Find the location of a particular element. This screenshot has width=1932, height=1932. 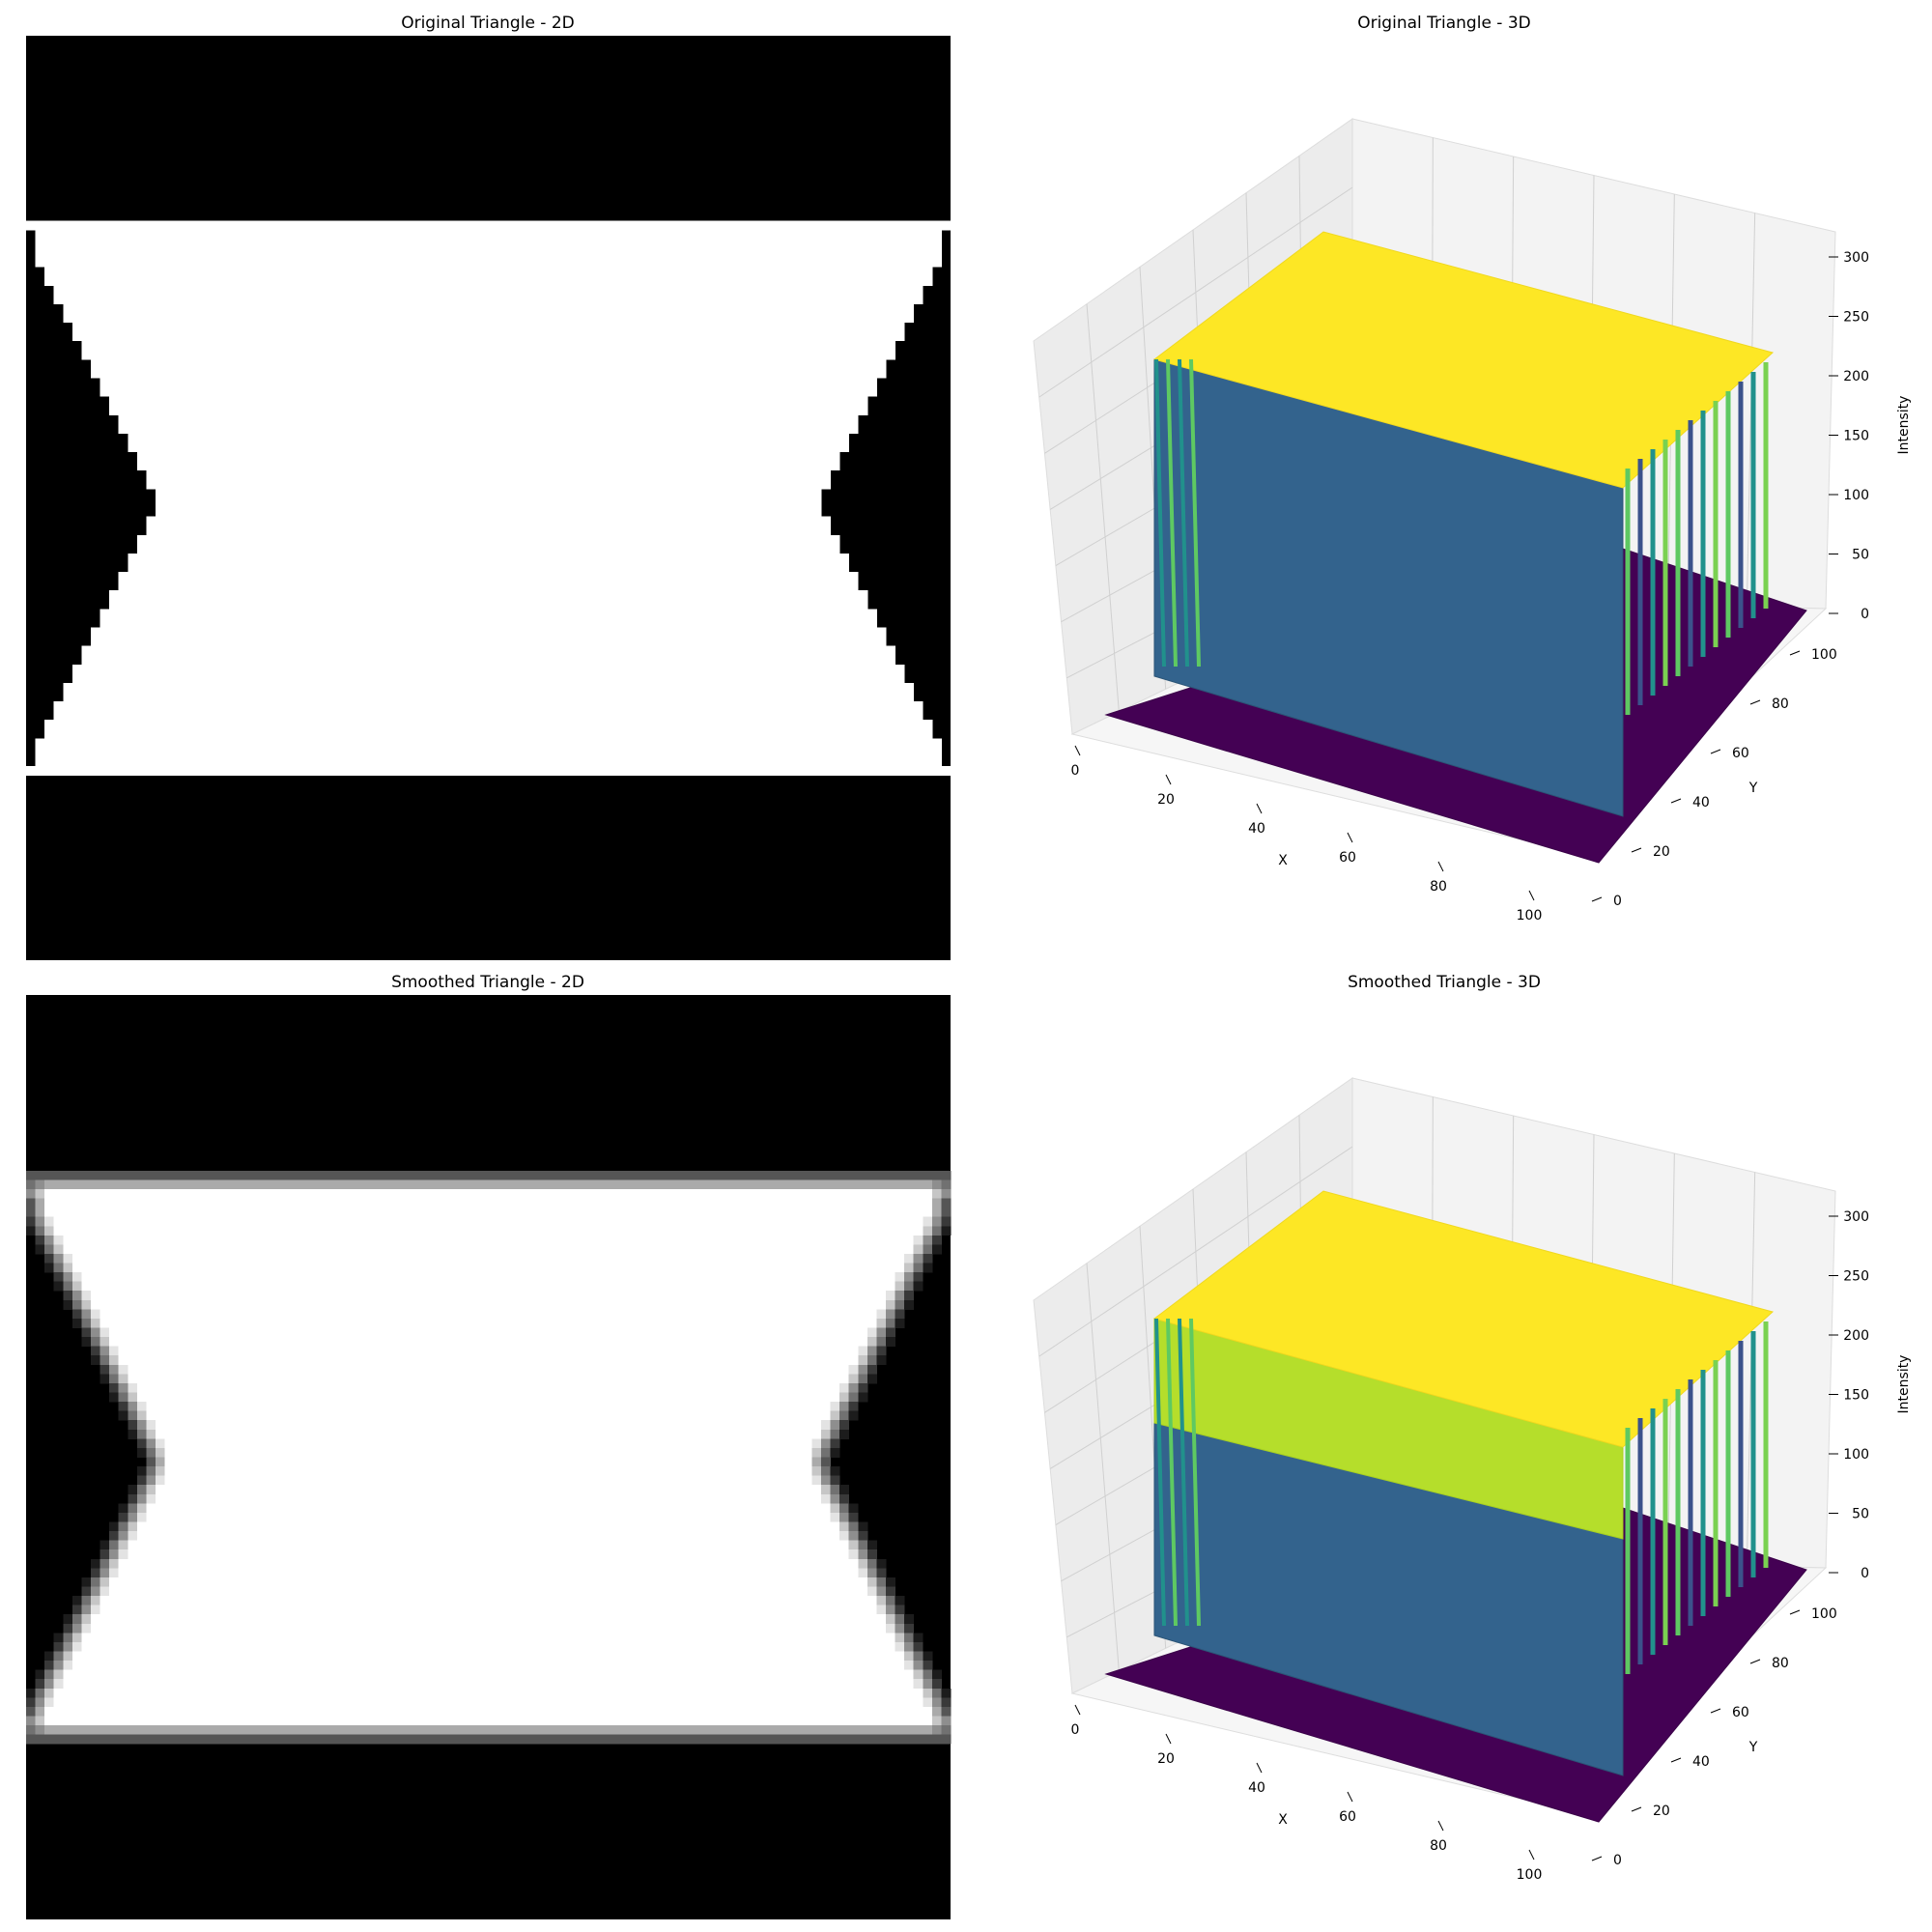

x-tick-label: 20 is located at coordinates (1166, 800).